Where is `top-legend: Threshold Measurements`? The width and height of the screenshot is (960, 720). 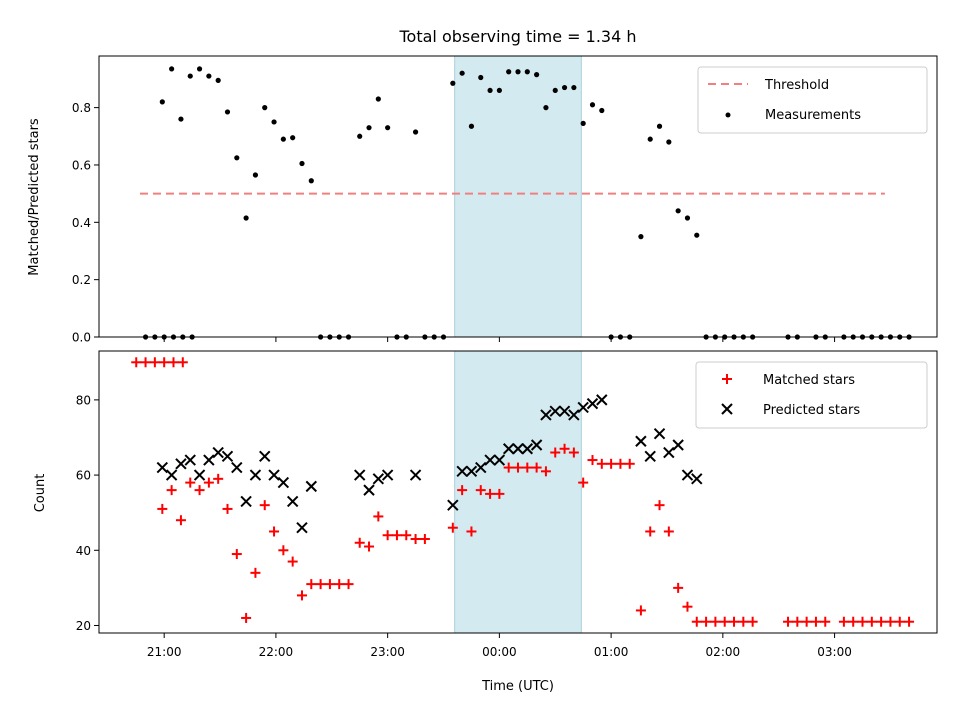
top-legend: Threshold Measurements is located at coordinates (812, 100).